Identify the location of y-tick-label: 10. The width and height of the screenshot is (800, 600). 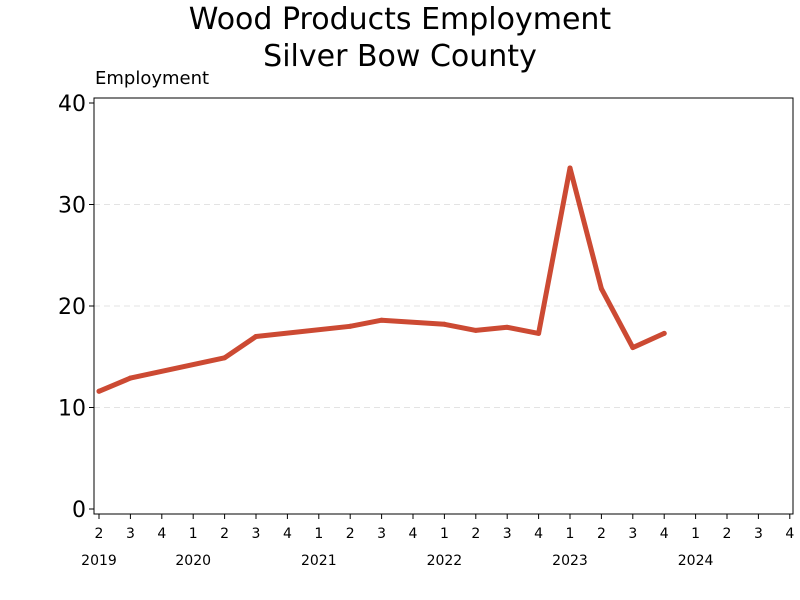
(72, 409).